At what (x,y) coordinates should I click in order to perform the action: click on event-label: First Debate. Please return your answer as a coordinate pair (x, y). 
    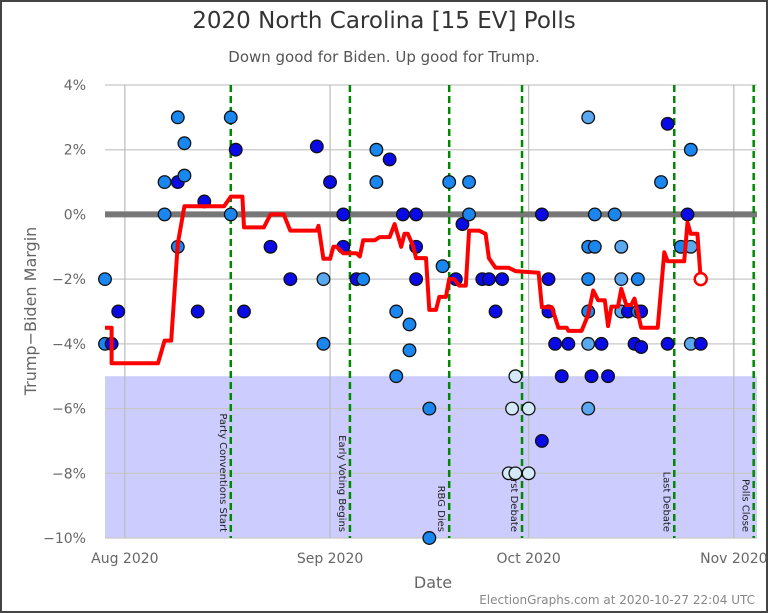
    Looking at the image, I should click on (513, 501).